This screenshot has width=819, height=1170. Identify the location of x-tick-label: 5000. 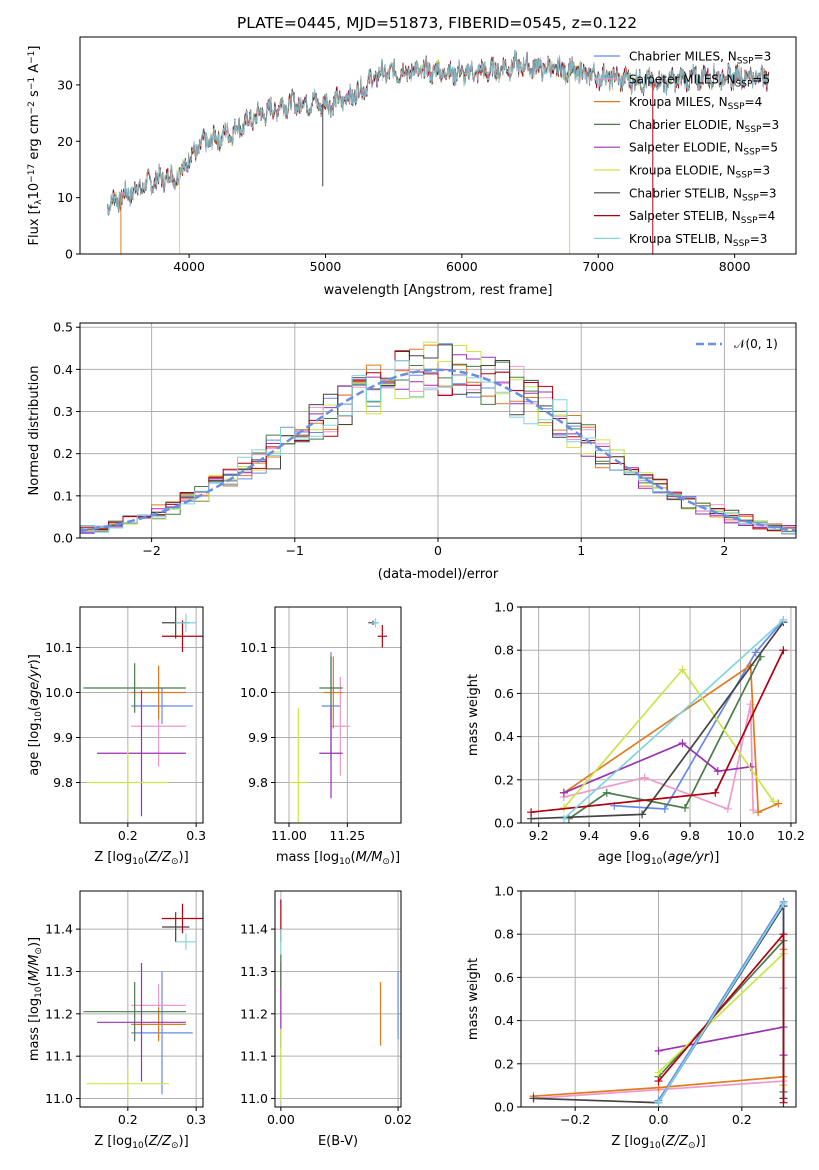
(326, 266).